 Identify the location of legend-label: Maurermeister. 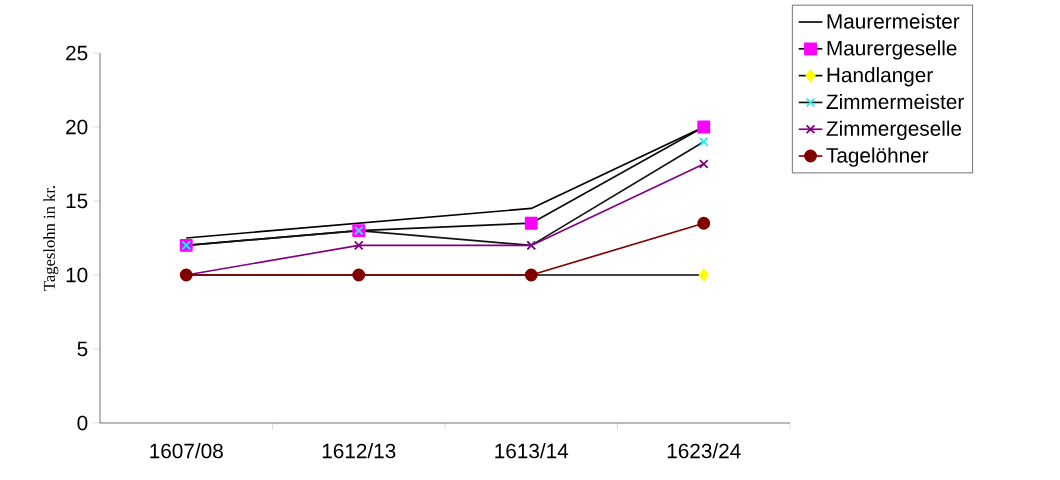
(893, 21).